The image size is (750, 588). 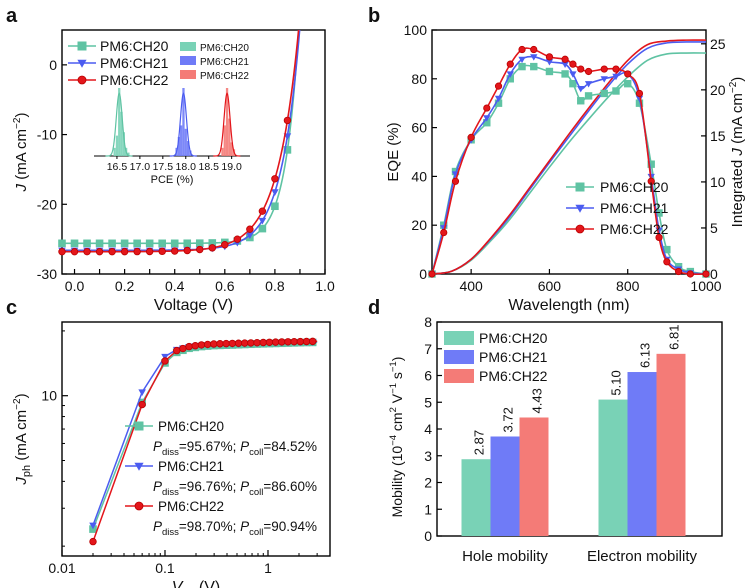 What do you see at coordinates (393, 366) in the screenshot?
I see `y-label-exp: −1` at bounding box center [393, 366].